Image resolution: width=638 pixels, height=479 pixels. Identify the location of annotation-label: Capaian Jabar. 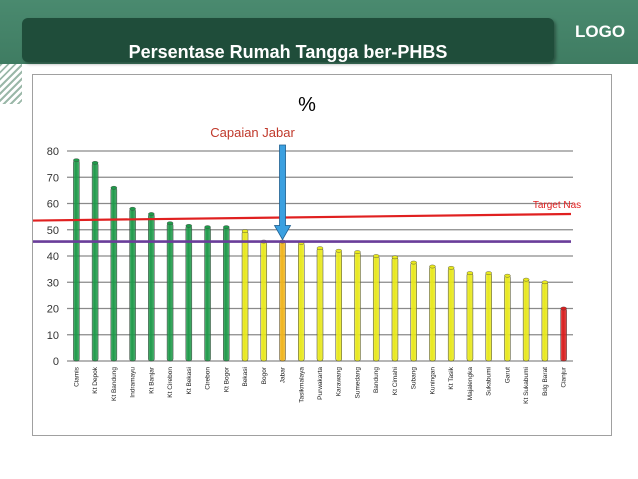
(252, 132).